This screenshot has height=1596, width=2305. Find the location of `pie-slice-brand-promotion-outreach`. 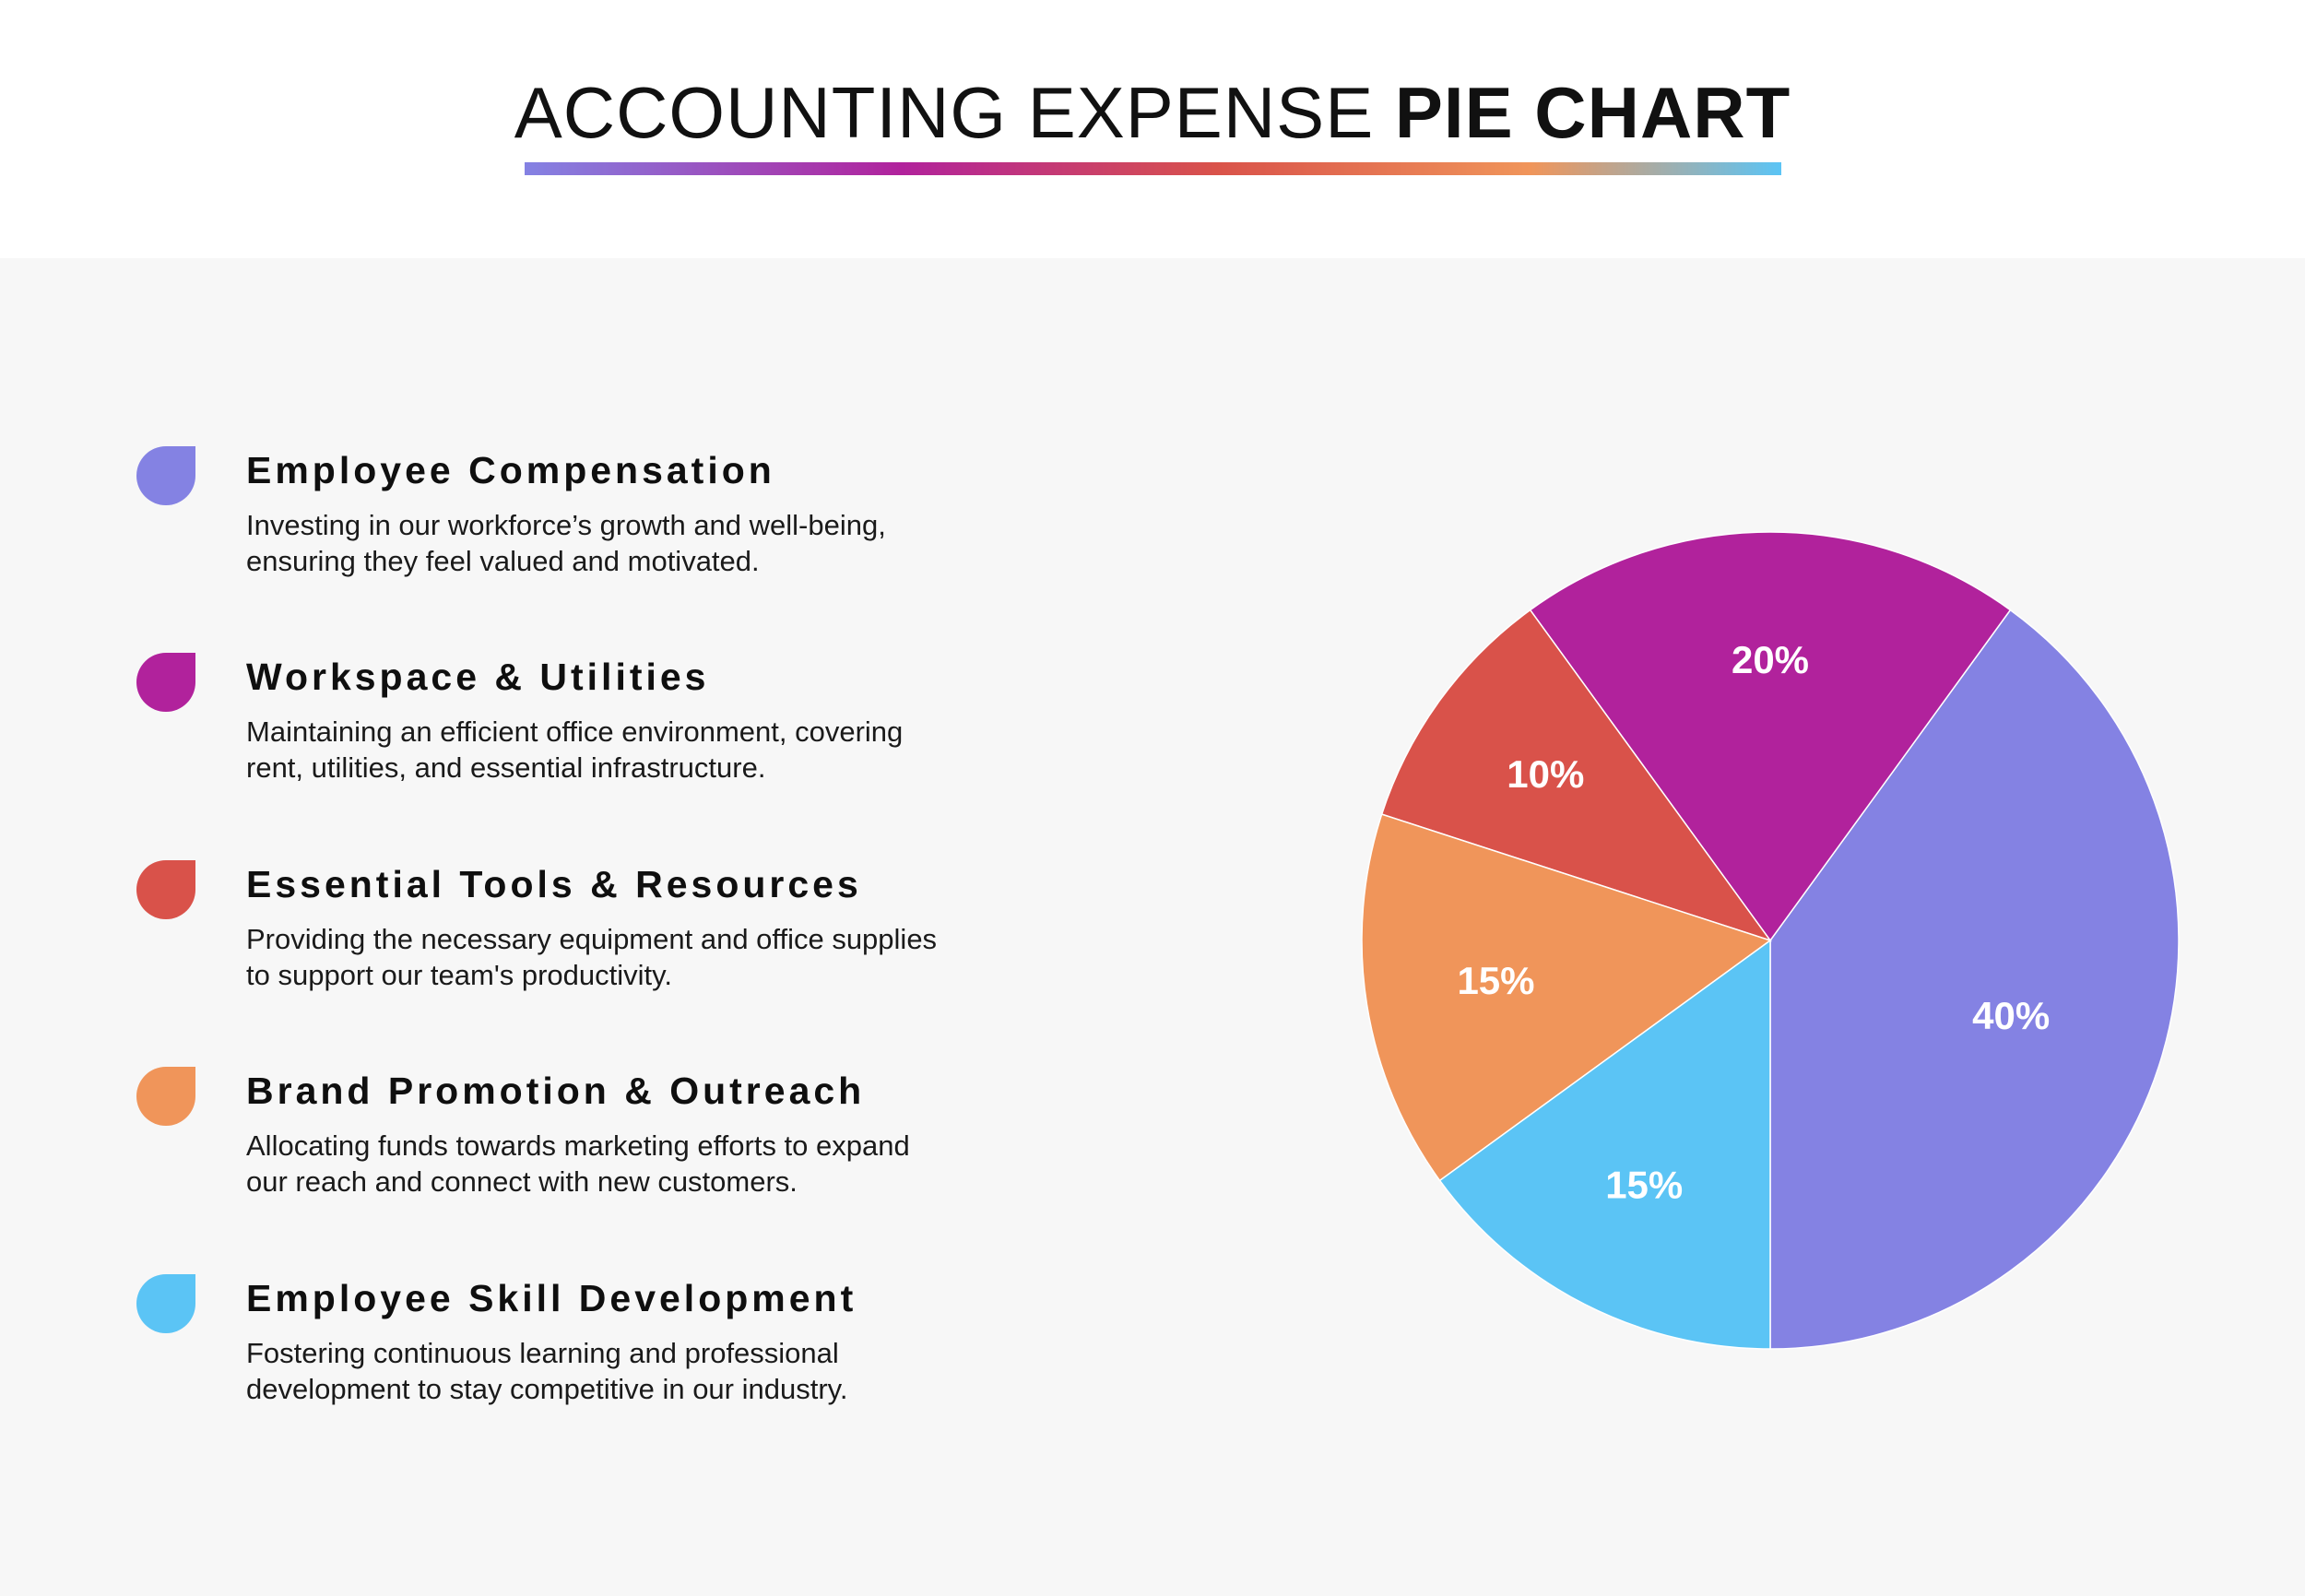

pie-slice-brand-promotion-outreach is located at coordinates (1567, 997).